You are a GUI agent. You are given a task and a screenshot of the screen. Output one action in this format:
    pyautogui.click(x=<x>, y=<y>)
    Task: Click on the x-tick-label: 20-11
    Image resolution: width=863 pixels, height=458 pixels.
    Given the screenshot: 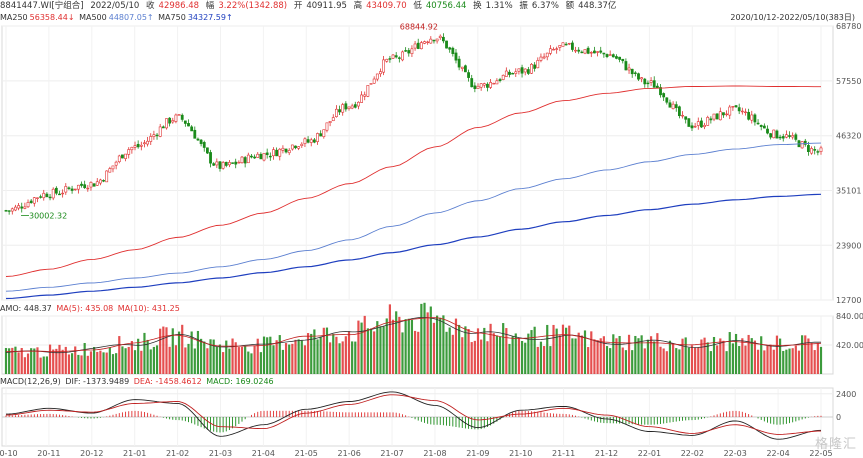 What is the action you would take?
    pyautogui.click(x=48, y=453)
    